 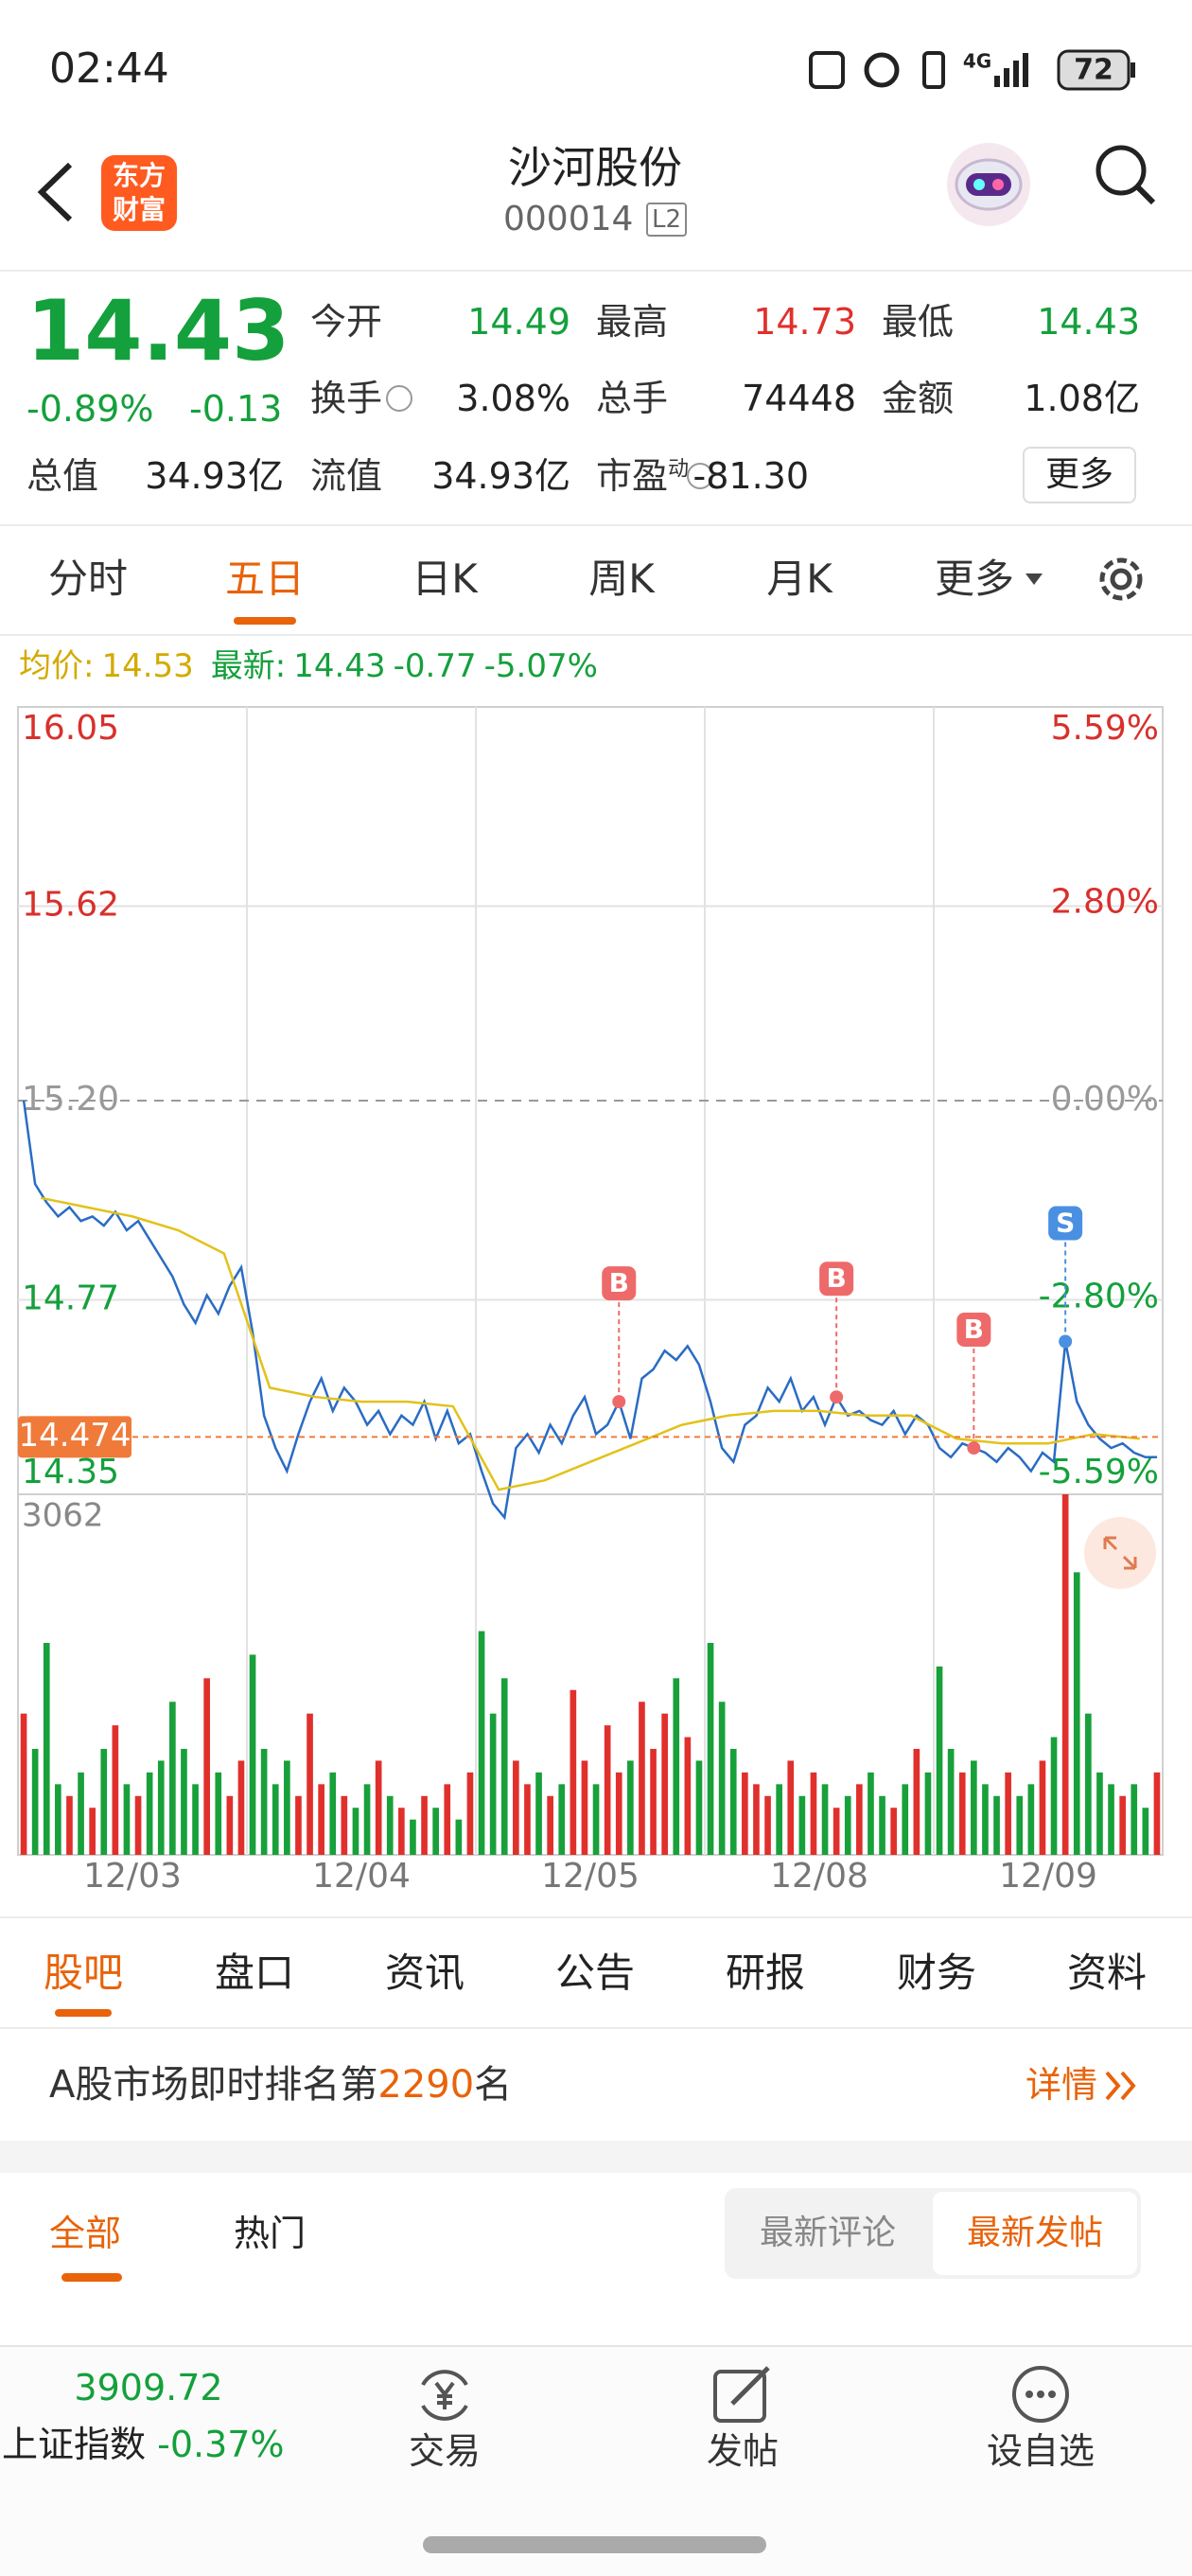 What do you see at coordinates (819, 1876) in the screenshot?
I see `date-label: 12/08` at bounding box center [819, 1876].